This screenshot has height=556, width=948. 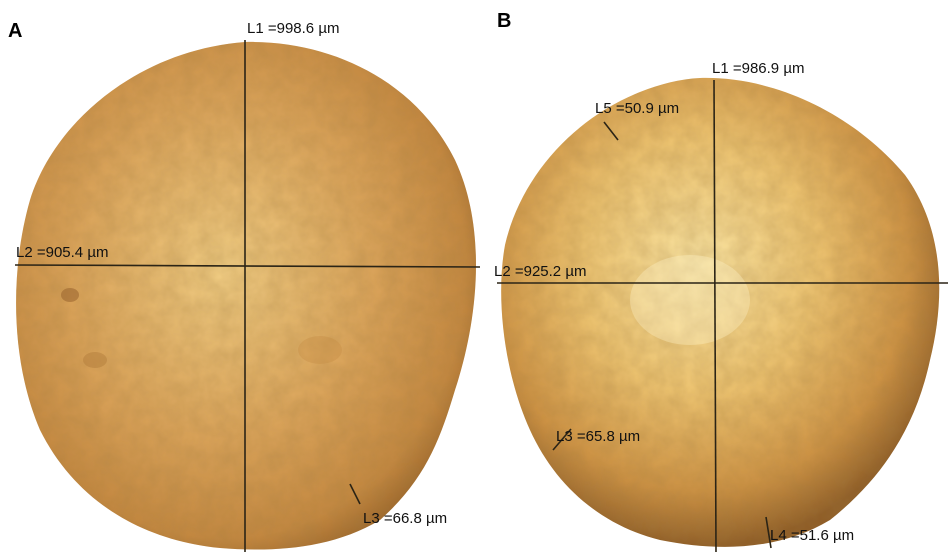 I want to click on line-b-l5, so click(x=611, y=131).